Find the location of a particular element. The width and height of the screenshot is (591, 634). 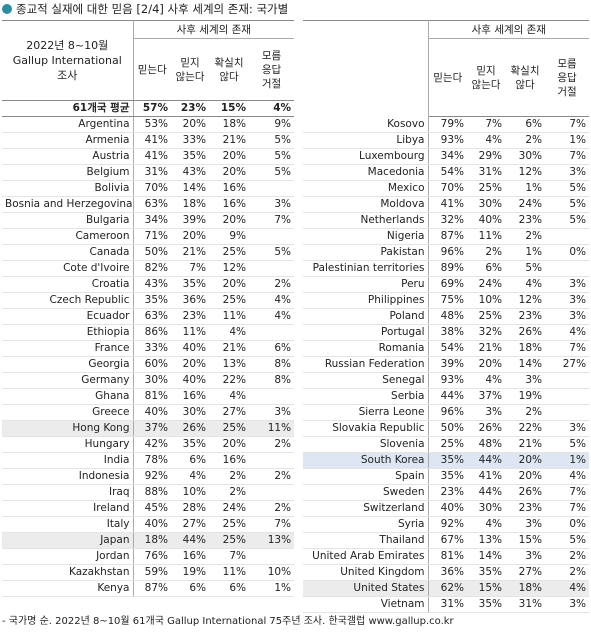

table-row: Kenya 87% 6% 6% 1% is located at coordinates (148, 588).